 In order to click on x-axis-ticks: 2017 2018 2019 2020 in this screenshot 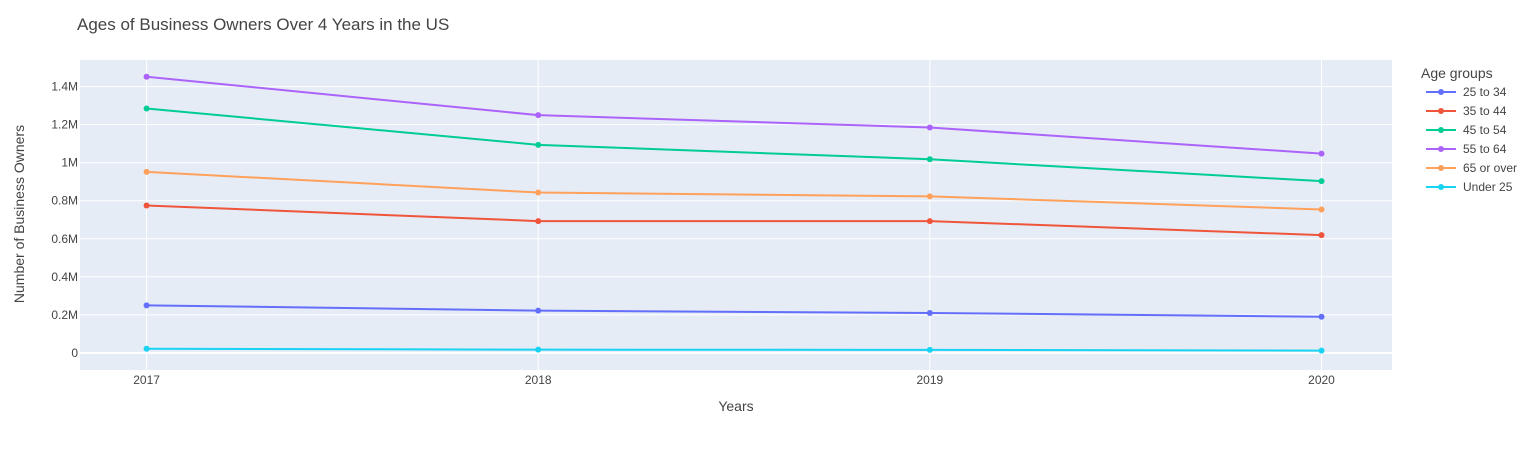, I will do `click(734, 380)`.